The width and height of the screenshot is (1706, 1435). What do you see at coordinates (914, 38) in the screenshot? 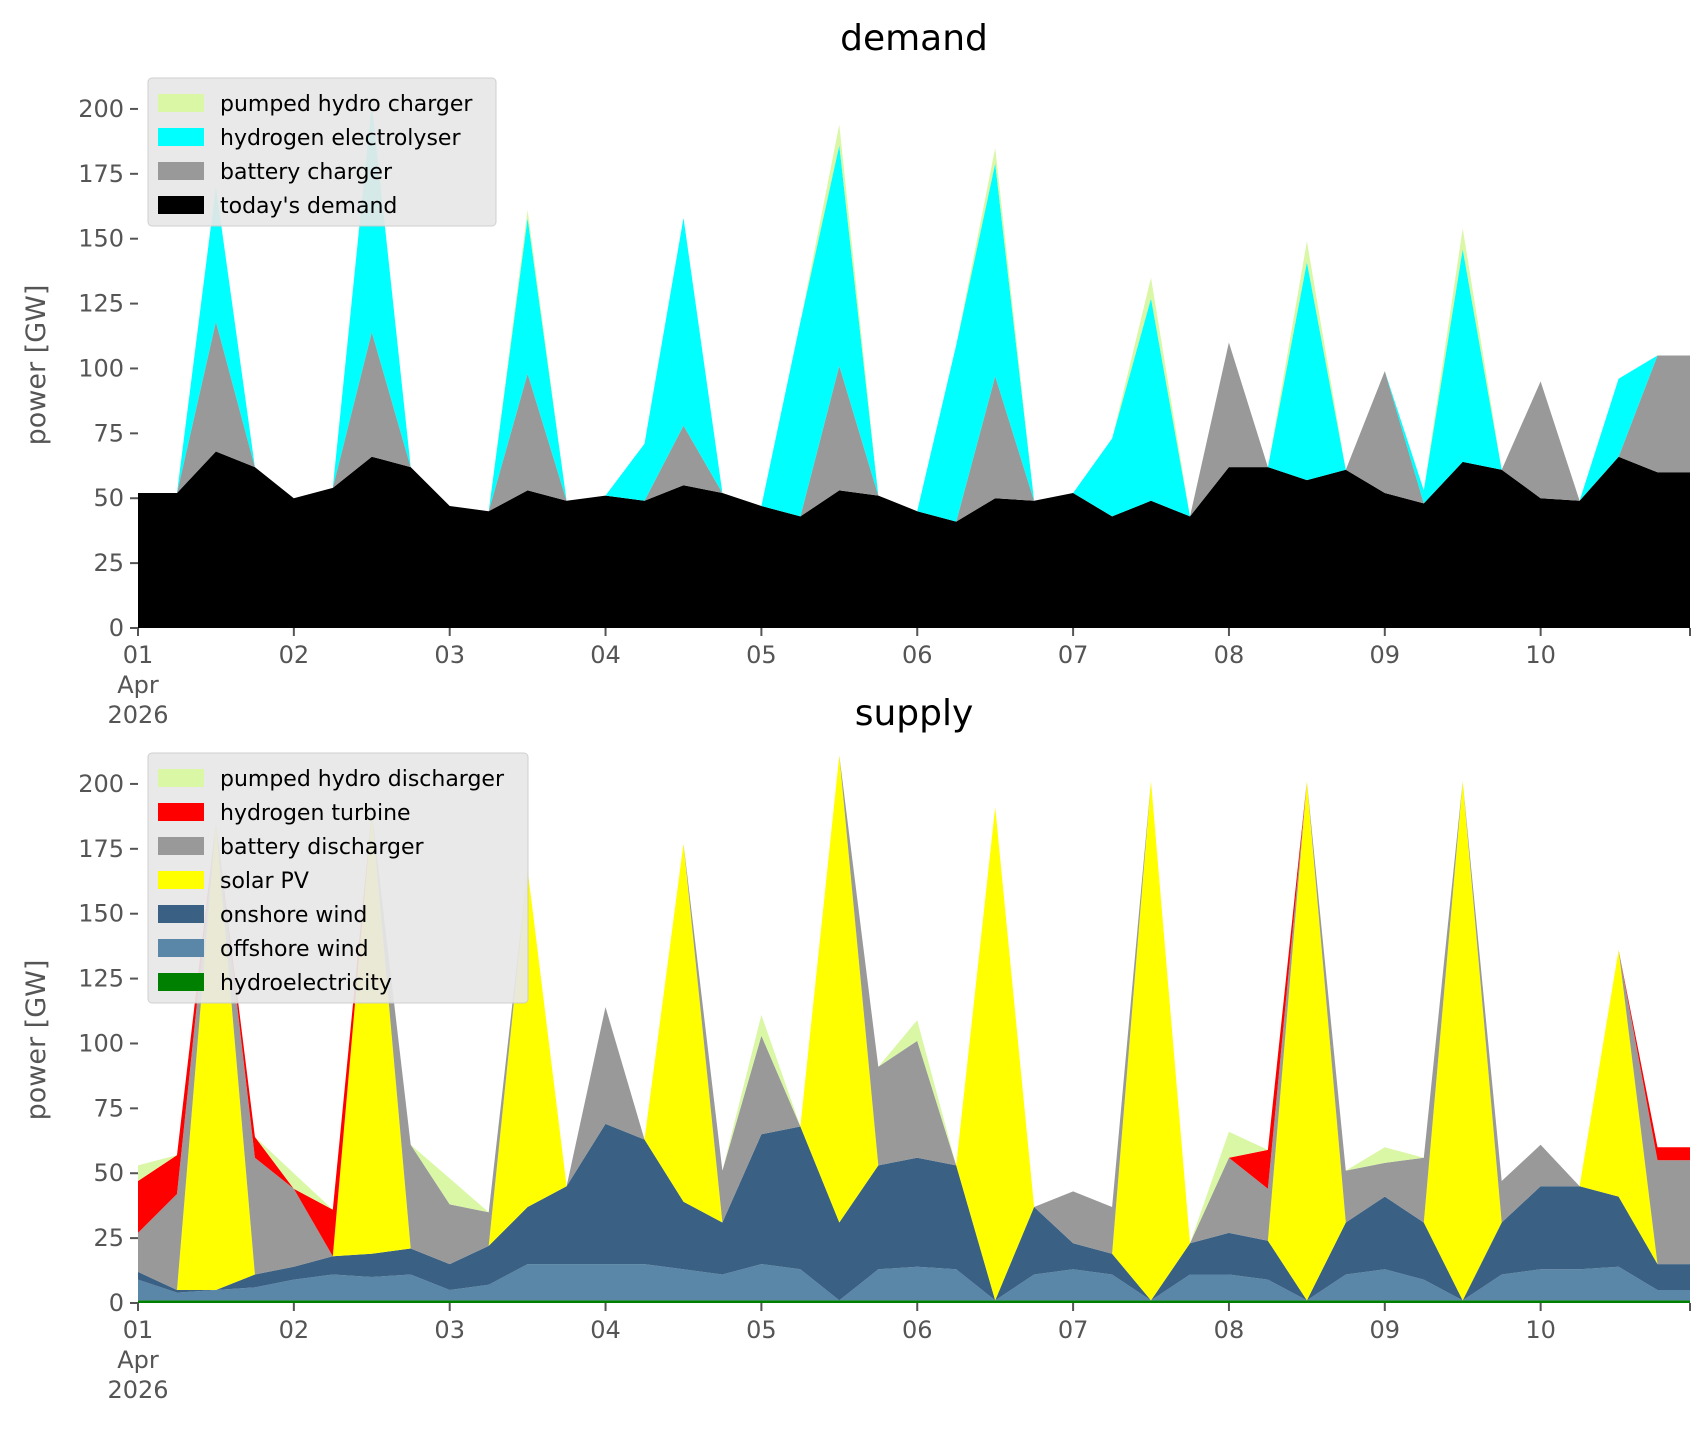
I see `chart-title: demand` at bounding box center [914, 38].